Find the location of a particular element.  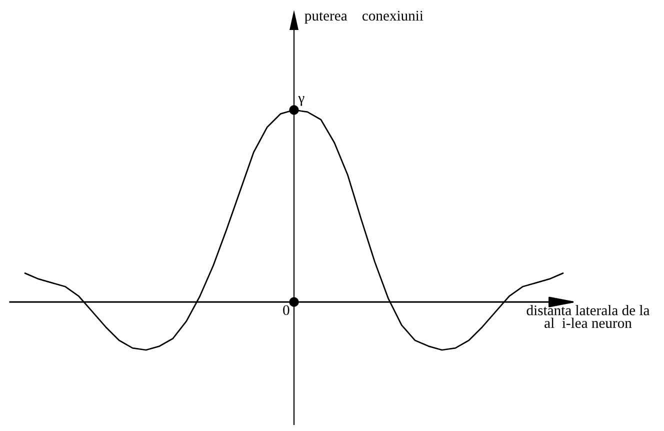

x-axis-title: distanta laterala de la al i-lea neuron is located at coordinates (588, 316).